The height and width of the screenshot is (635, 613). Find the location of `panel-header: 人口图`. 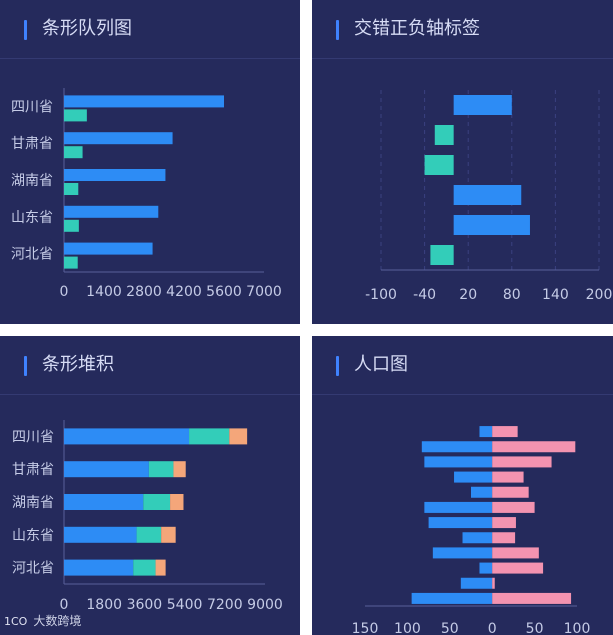

panel-header: 人口图 is located at coordinates (462, 365).